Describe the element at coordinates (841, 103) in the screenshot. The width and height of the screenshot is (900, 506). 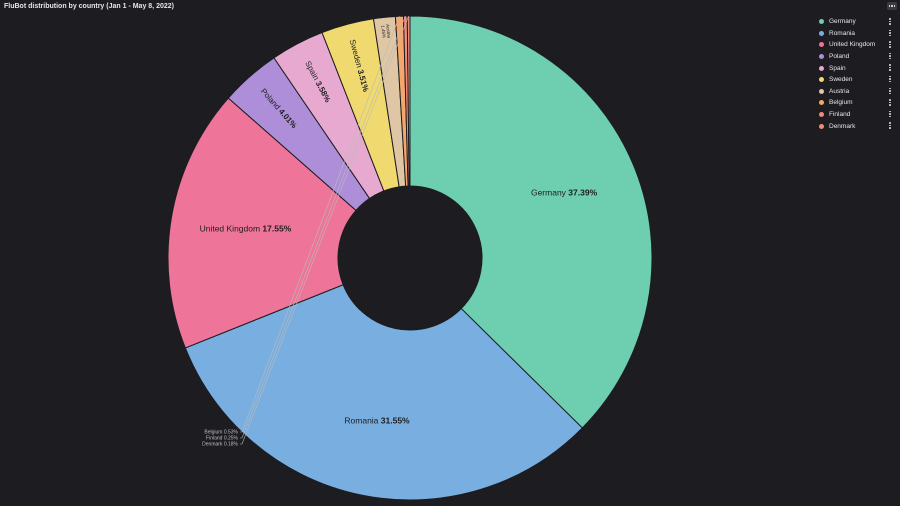
I see `legend-label: Belgium` at that location.